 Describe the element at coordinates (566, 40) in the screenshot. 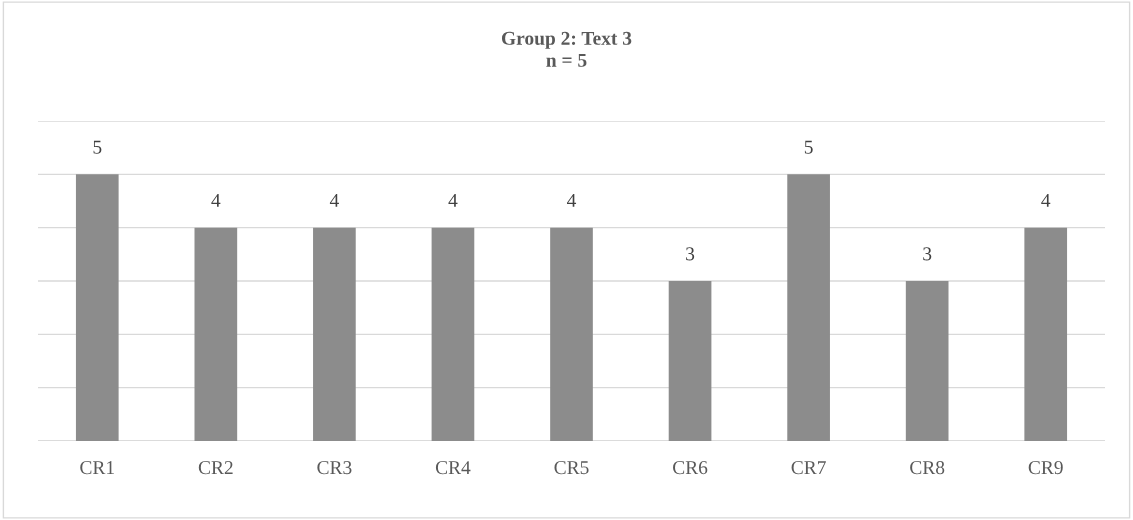

I see `chart-title: Group 2: Text 3` at that location.